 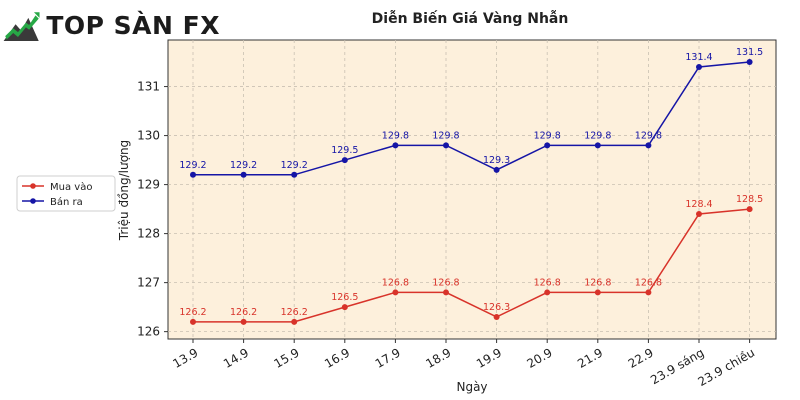 I want to click on data-label: 131.4, so click(x=698, y=57).